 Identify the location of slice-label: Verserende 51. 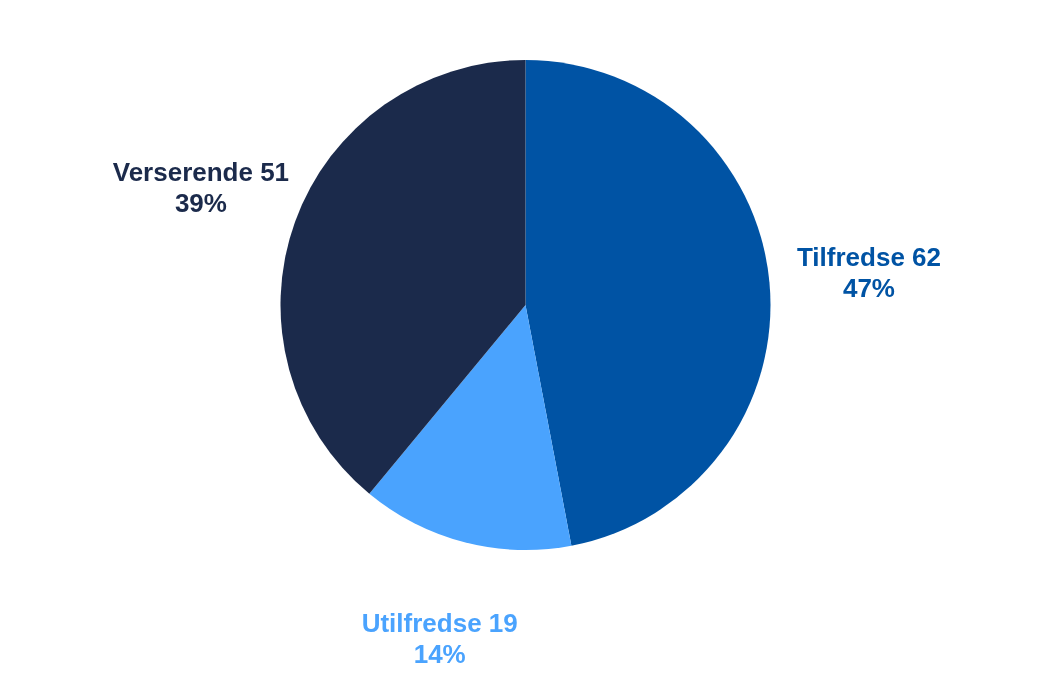
(201, 172).